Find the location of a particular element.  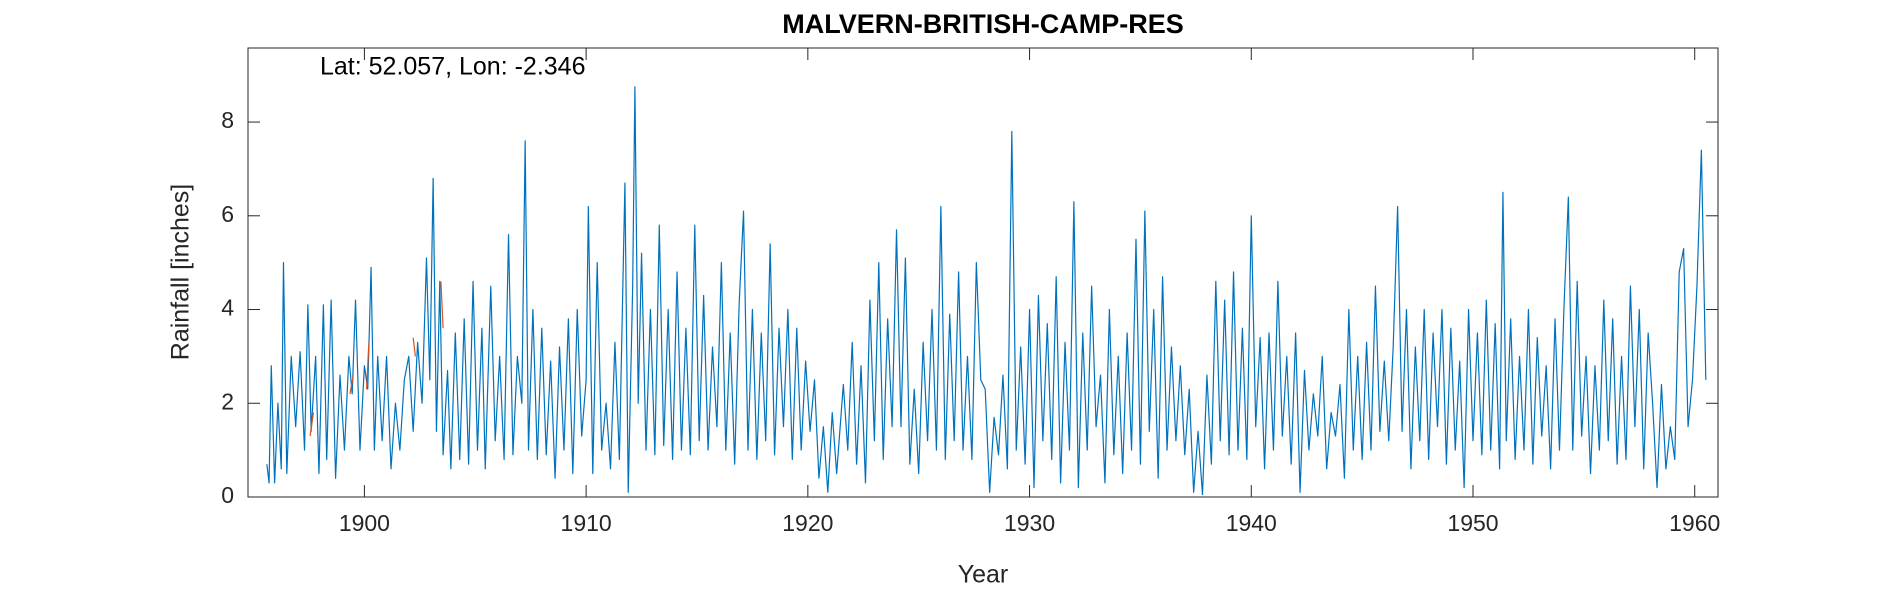

x-tick-label: 1900 is located at coordinates (364, 523).